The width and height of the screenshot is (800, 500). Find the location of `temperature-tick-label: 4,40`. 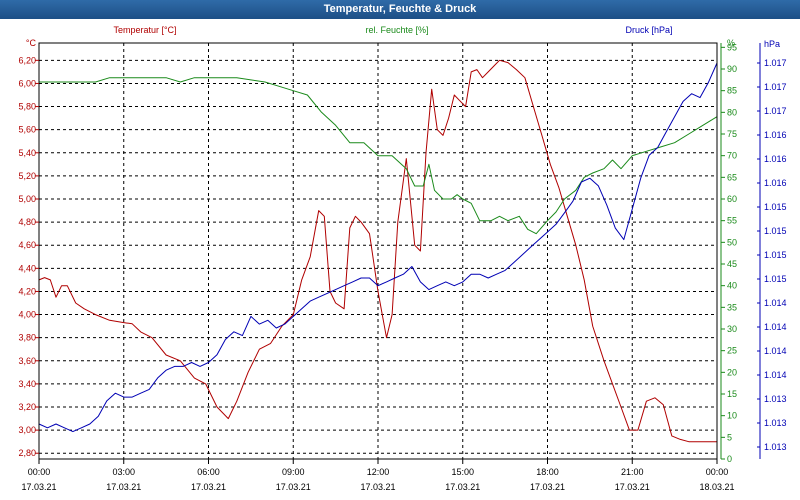

temperature-tick-label: 4,40 is located at coordinates (27, 268).